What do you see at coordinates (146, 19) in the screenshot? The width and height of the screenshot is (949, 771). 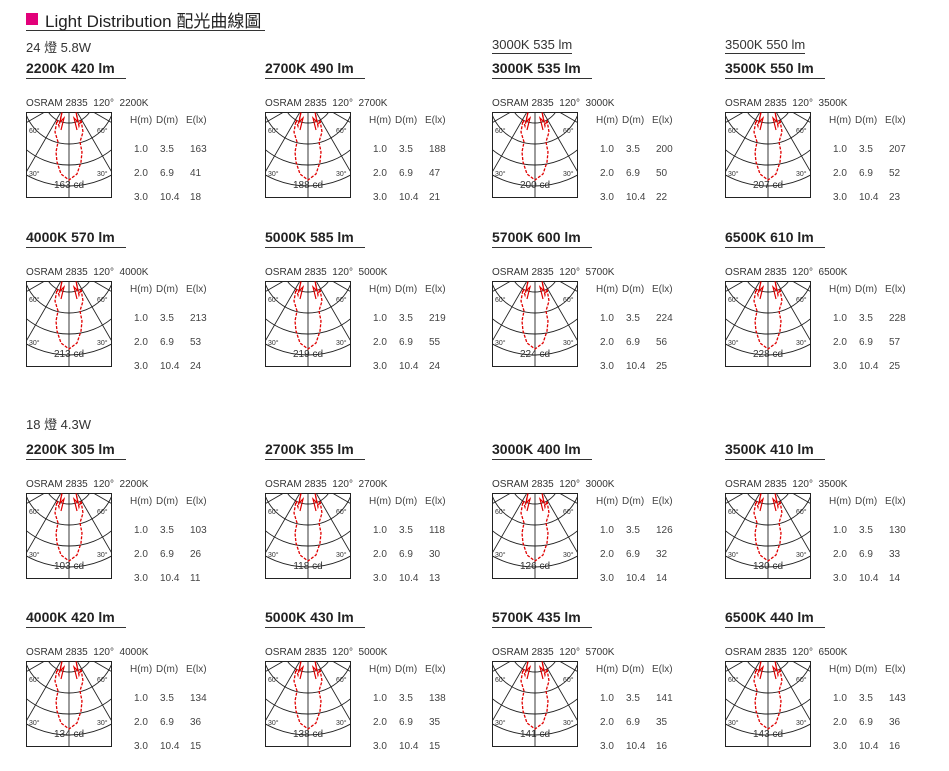 I see `section-title: Light Distribution 配光曲線圖` at bounding box center [146, 19].